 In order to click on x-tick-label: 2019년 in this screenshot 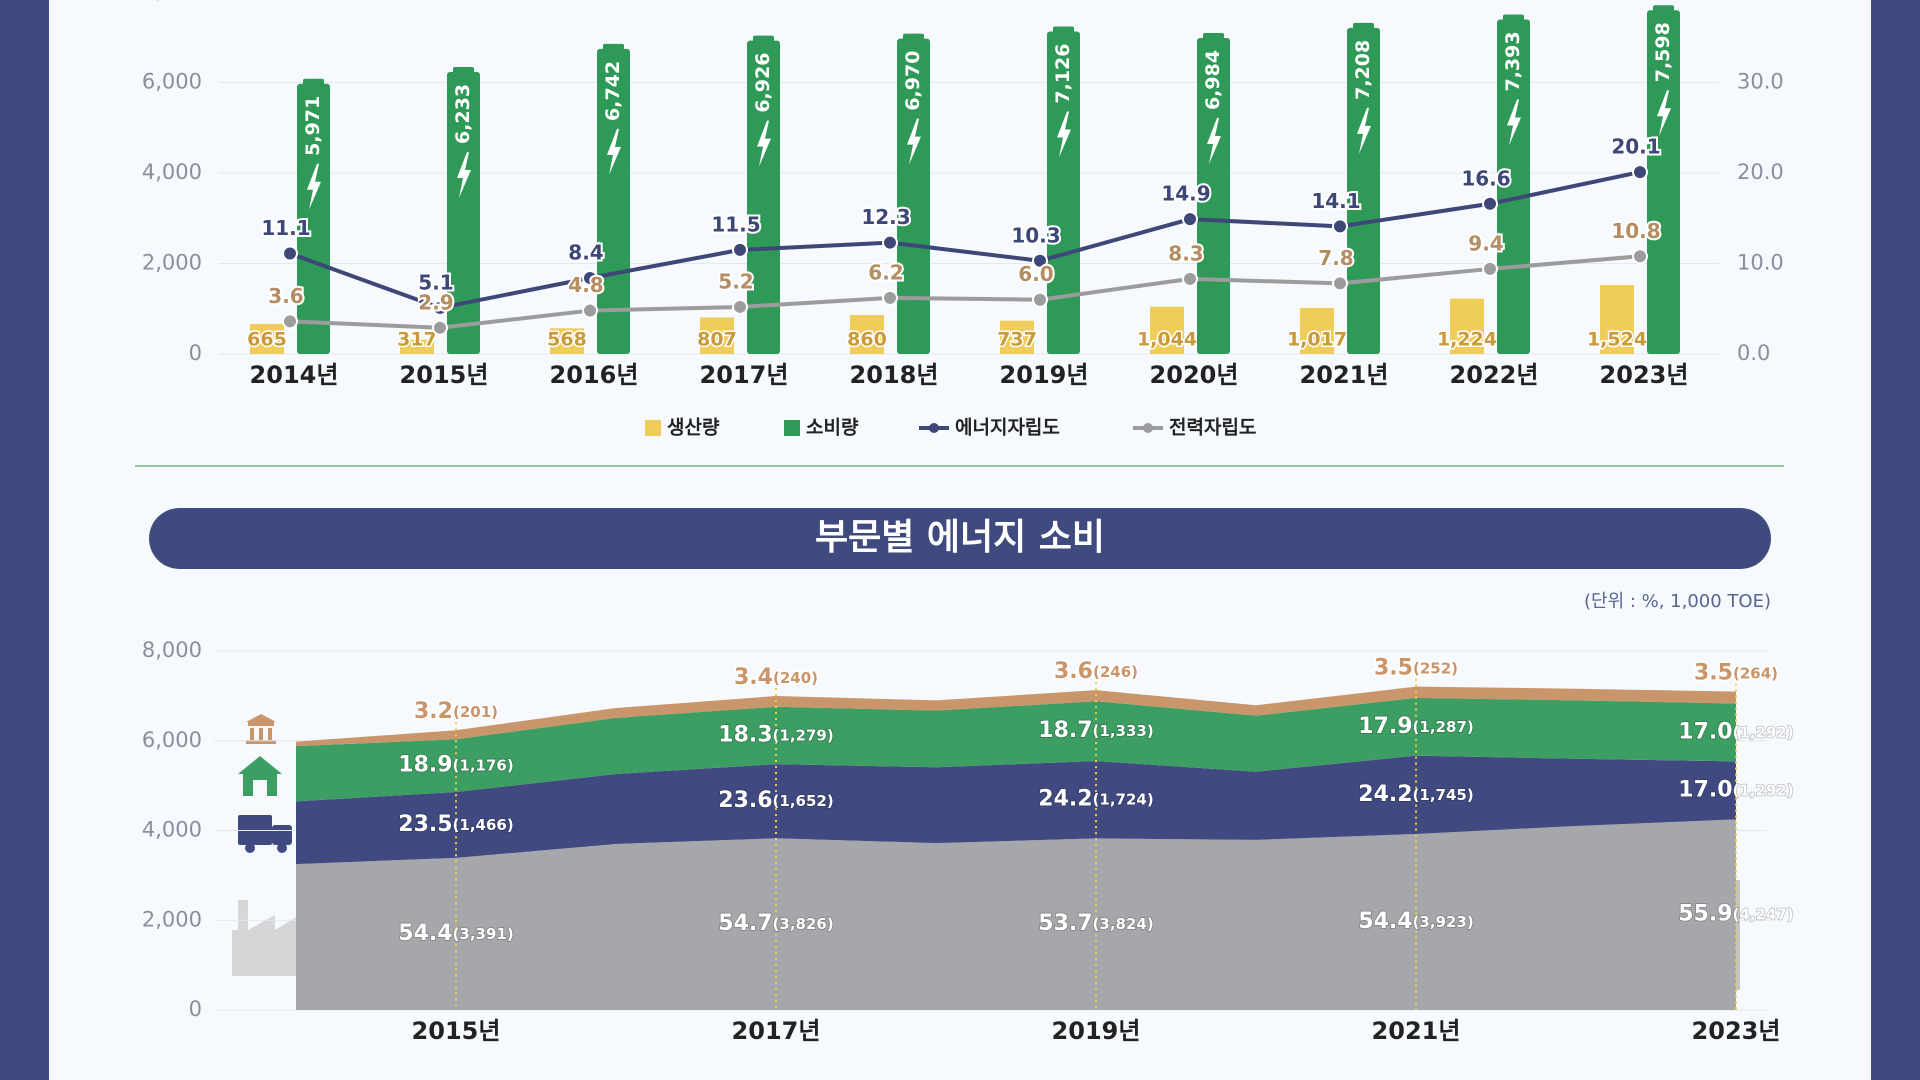, I will do `click(1044, 375)`.